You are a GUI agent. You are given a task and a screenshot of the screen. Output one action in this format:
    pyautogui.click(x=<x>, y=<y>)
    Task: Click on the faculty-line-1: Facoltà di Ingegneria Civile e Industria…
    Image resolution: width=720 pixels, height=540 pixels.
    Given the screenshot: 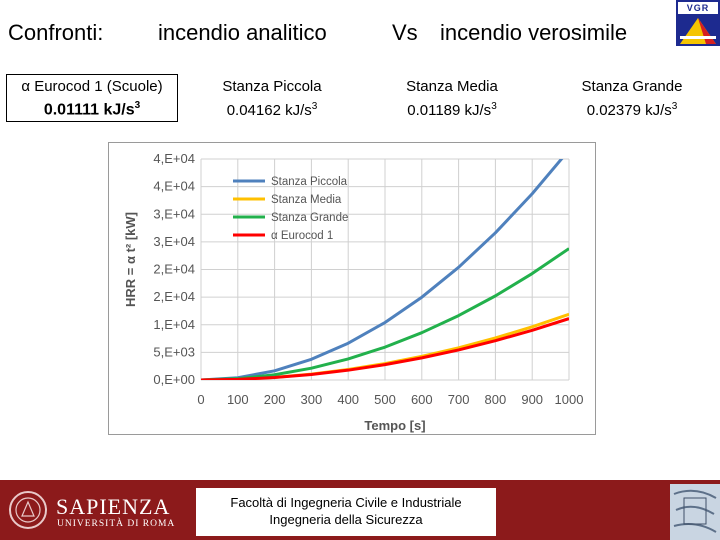 What is the action you would take?
    pyautogui.click(x=346, y=502)
    